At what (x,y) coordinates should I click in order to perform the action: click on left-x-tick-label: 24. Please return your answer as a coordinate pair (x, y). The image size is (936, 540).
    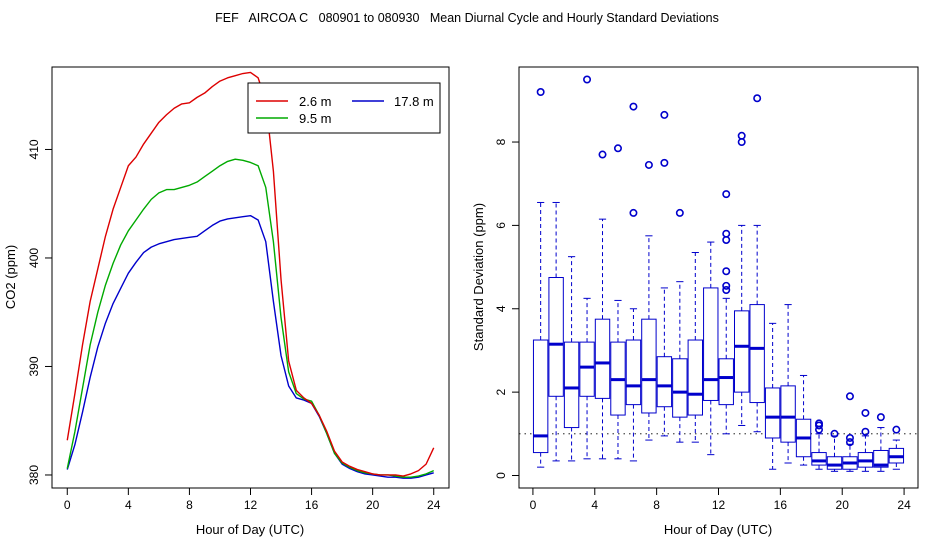
    Looking at the image, I should click on (434, 505).